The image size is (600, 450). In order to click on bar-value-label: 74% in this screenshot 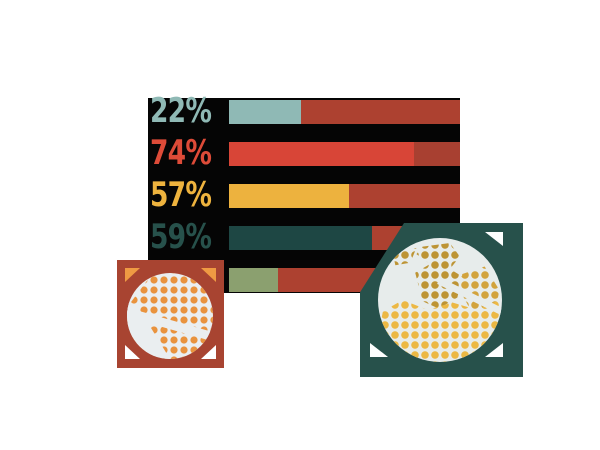, I will do `click(181, 153)`.